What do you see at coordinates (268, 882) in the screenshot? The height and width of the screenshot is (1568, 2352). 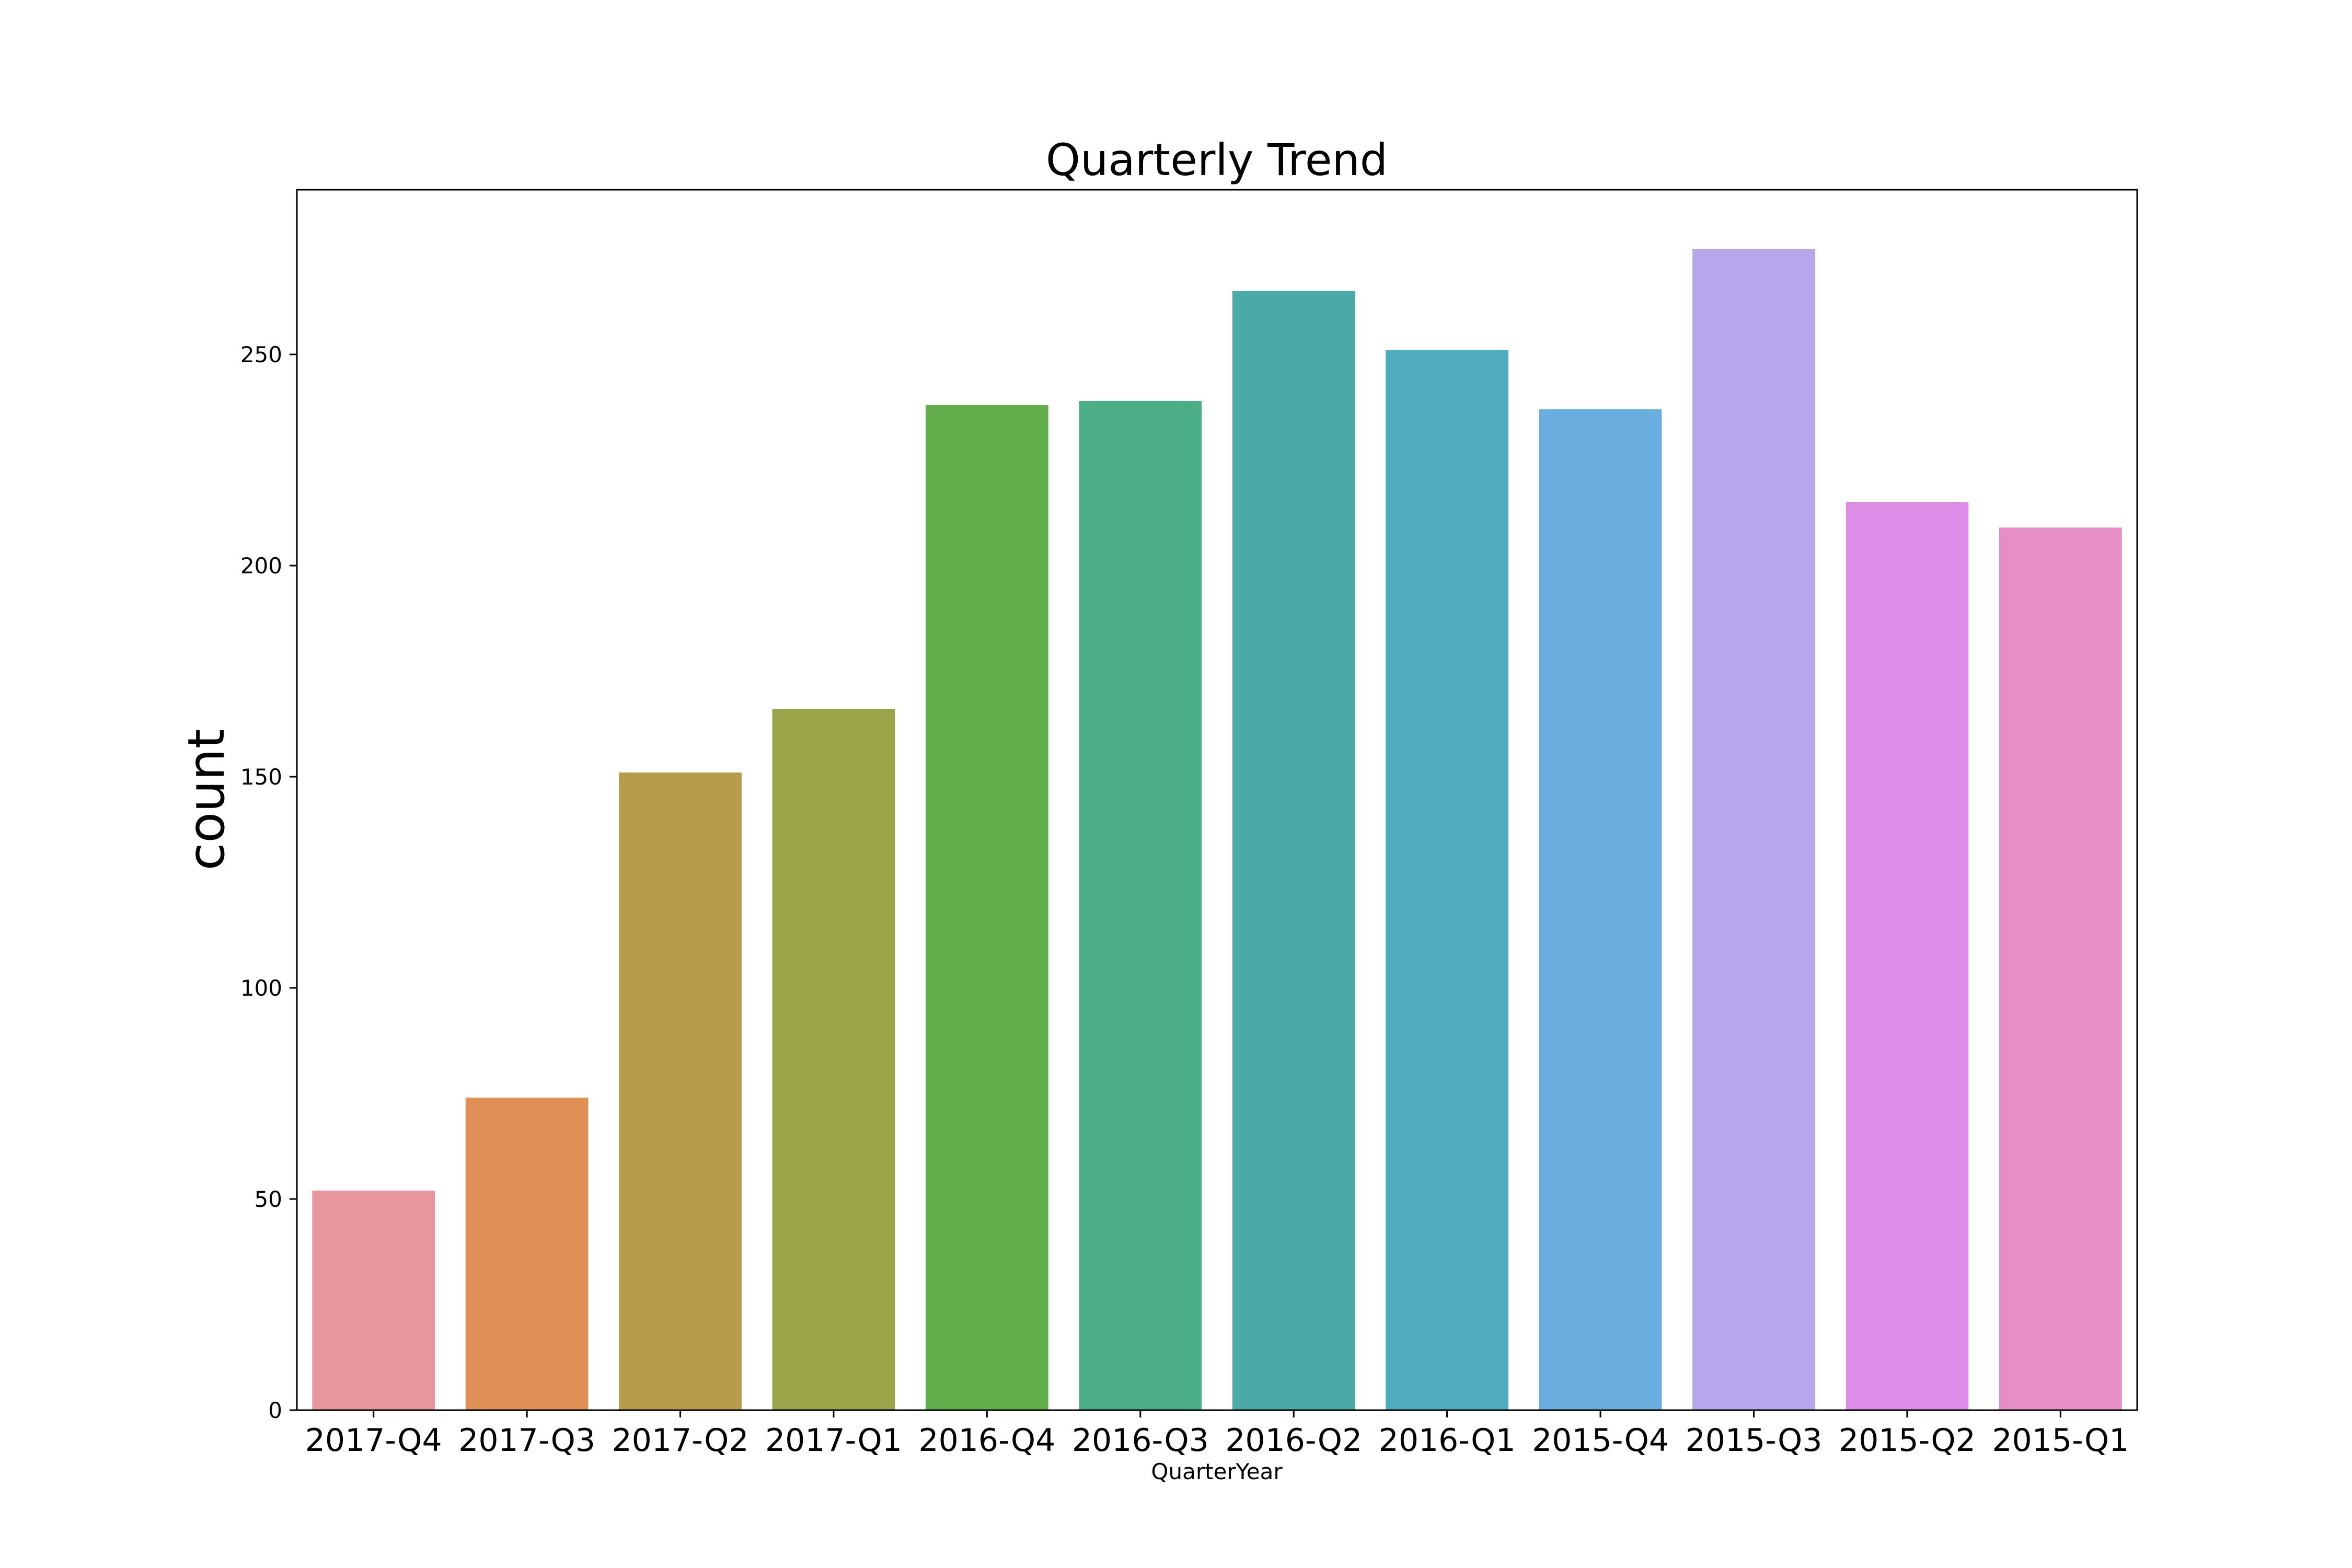 I see `y-axis: 0 50 100 150 200 250` at bounding box center [268, 882].